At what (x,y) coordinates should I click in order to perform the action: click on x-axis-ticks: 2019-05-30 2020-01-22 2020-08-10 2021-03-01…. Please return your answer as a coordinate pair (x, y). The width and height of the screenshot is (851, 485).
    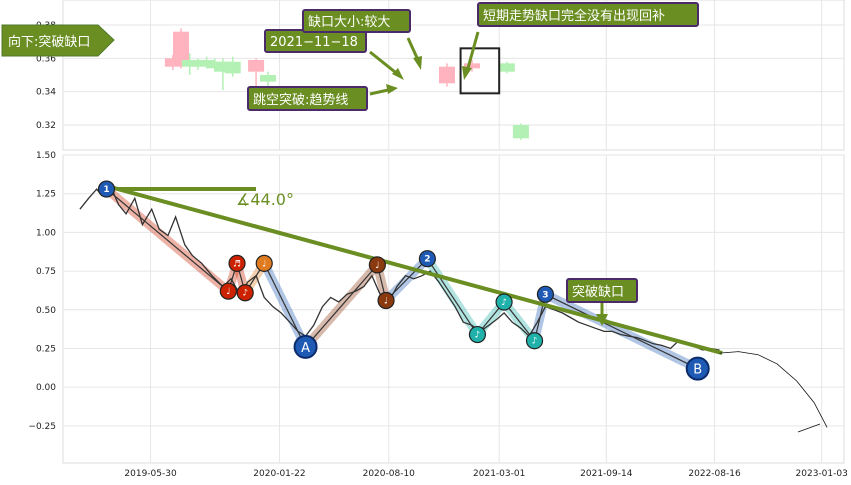
    Looking at the image, I should click on (485, 474).